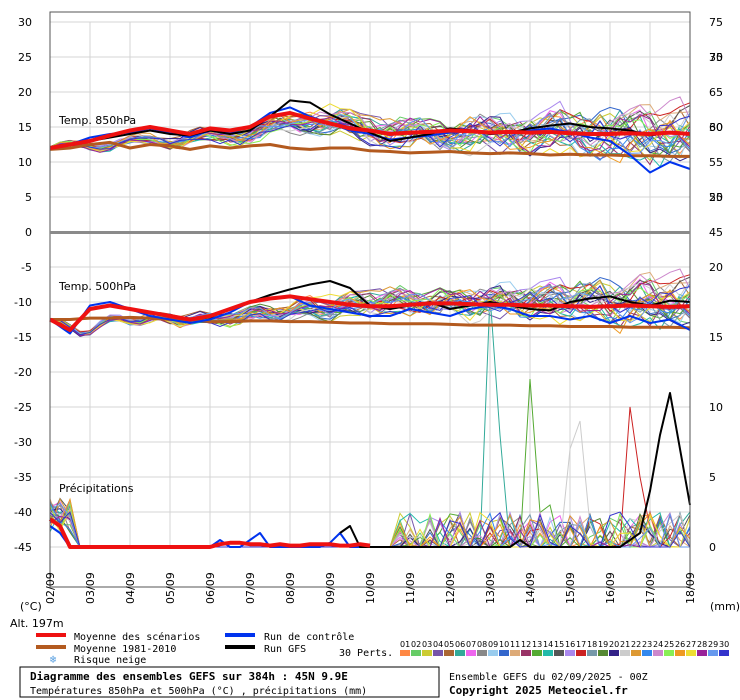 The width and height of the screenshot is (740, 700). What do you see at coordinates (515, 470) in the screenshot?
I see `gfs-line-precip` at bounding box center [515, 470].